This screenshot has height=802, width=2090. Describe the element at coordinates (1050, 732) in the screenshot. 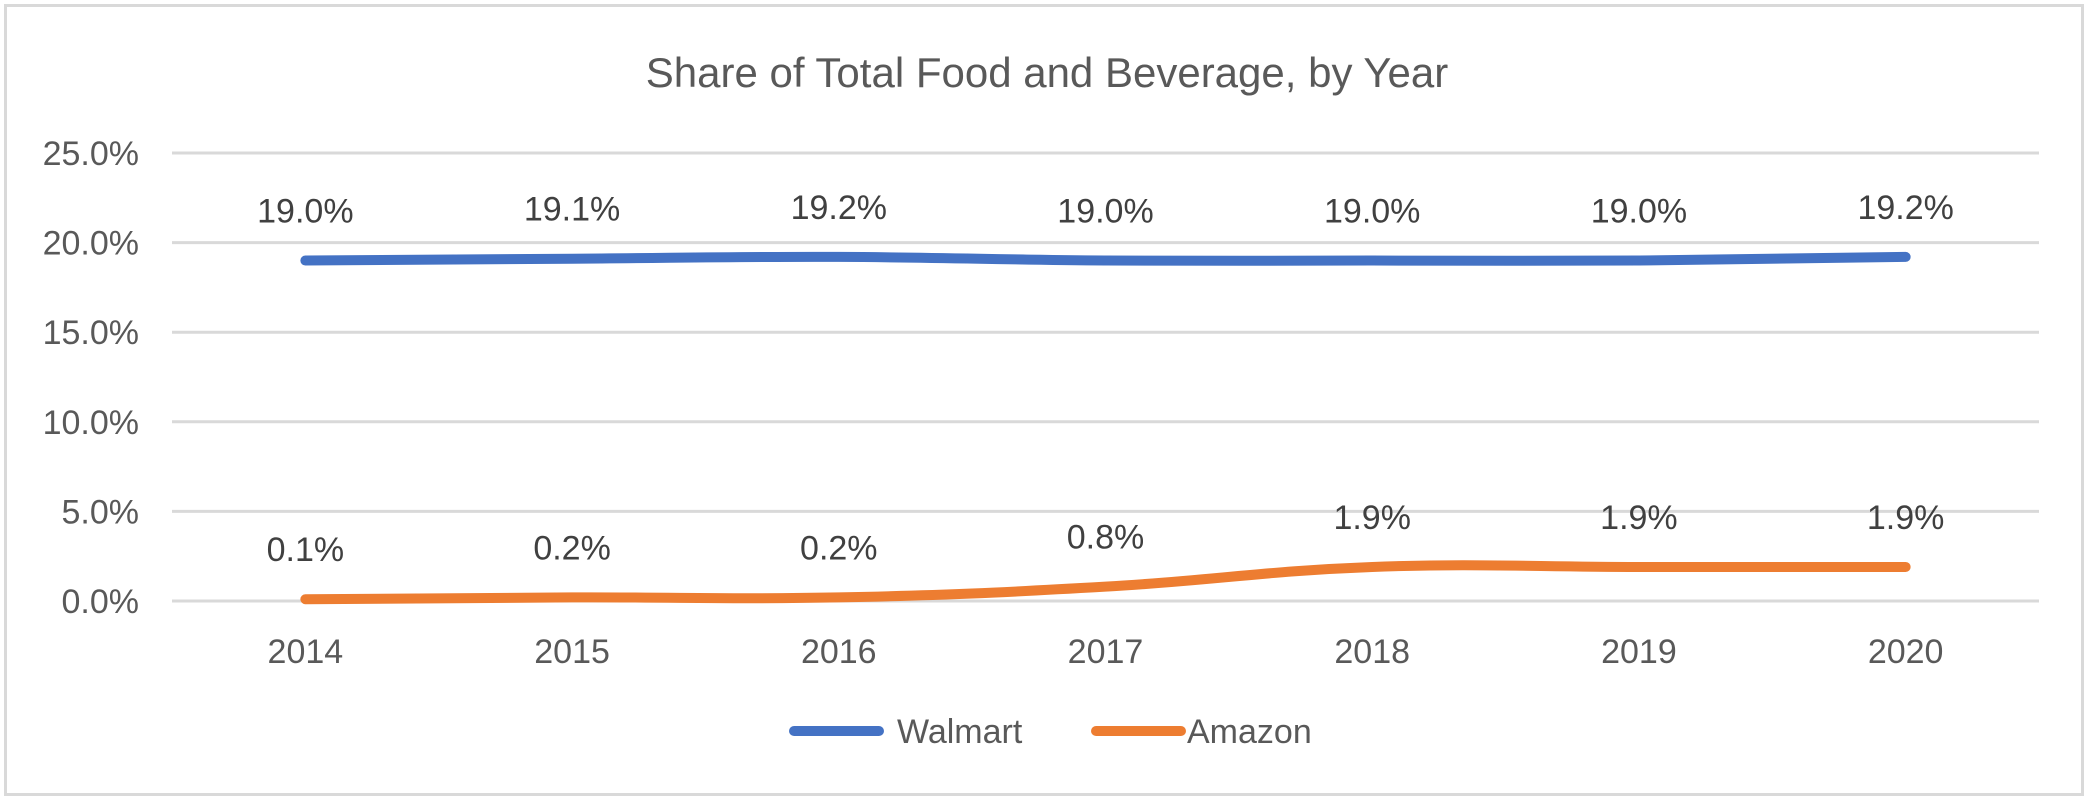

I see `legend: Walmart Amazon` at that location.